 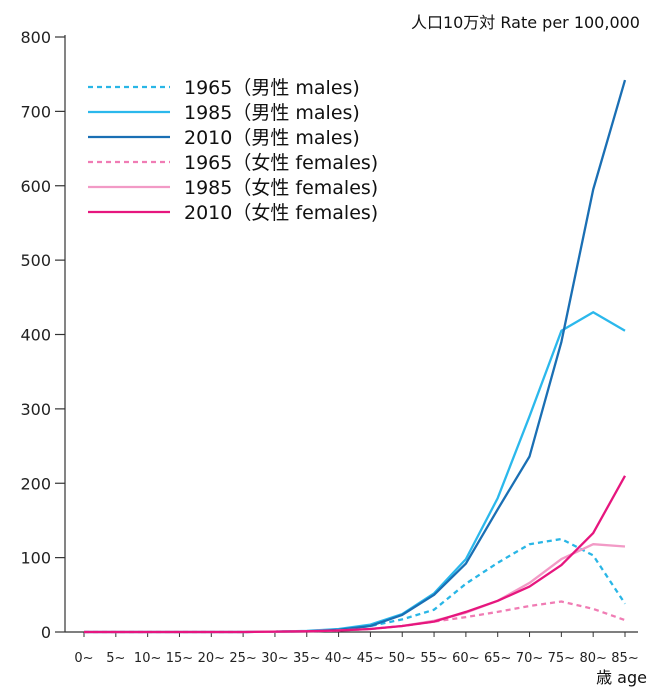 I want to click on y-tick-label: 400, so click(x=35, y=335).